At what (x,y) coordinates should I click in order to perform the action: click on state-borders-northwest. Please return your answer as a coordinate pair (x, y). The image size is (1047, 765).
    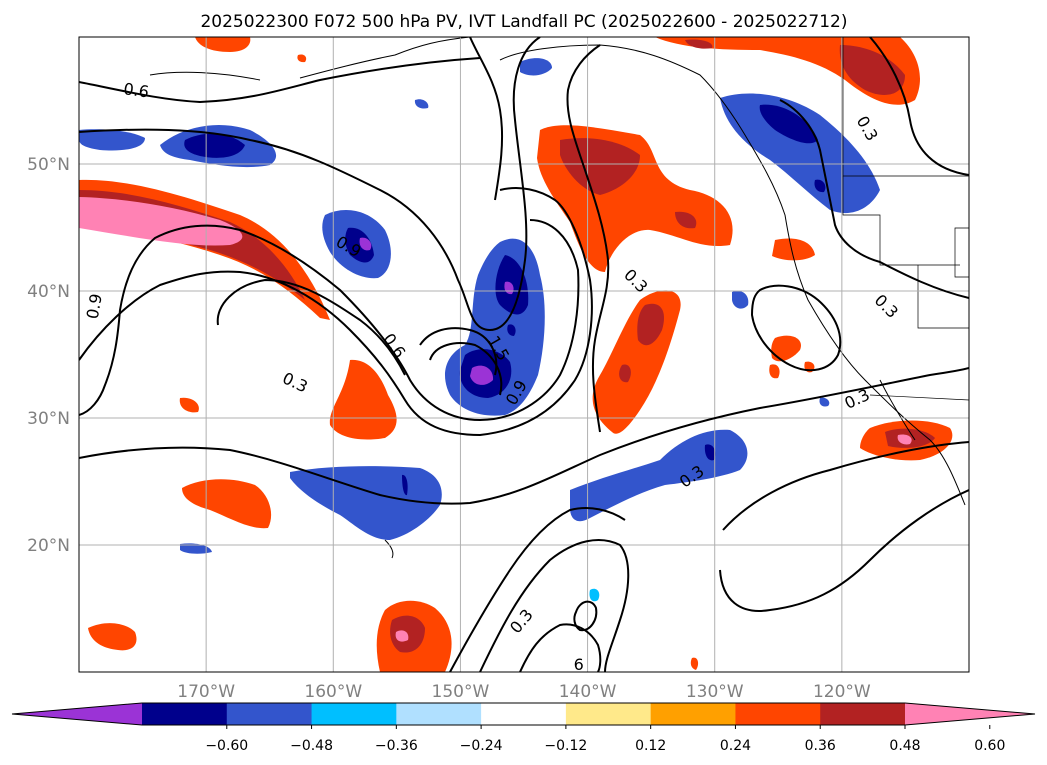
    Looking at the image, I should click on (901, 221).